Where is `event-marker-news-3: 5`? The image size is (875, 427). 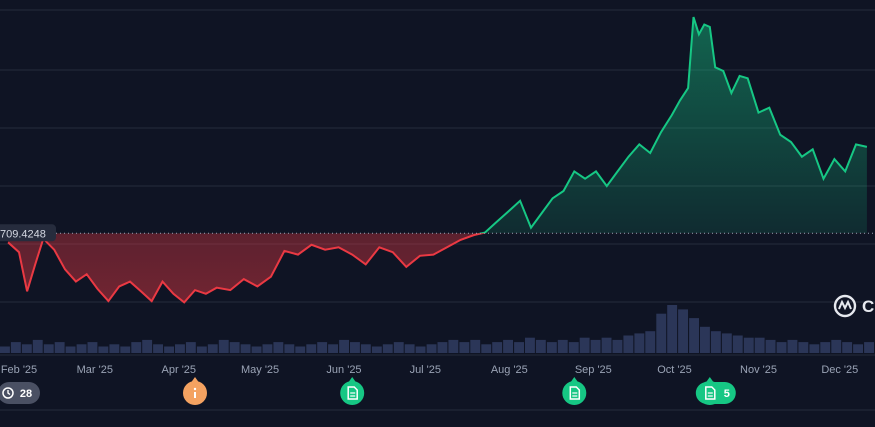
event-marker-news-3: 5 is located at coordinates (715, 391).